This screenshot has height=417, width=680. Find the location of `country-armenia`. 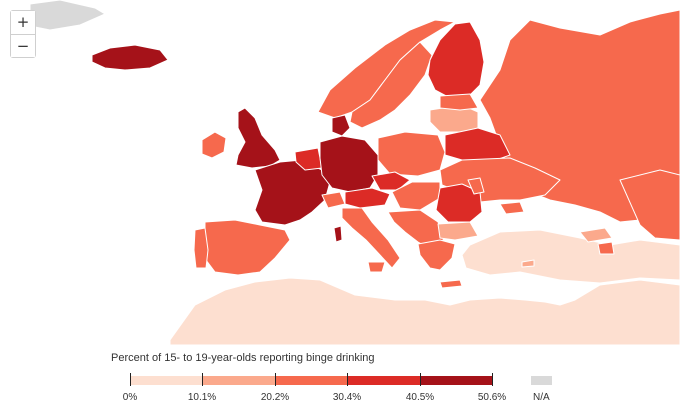

country-armenia is located at coordinates (606, 248).